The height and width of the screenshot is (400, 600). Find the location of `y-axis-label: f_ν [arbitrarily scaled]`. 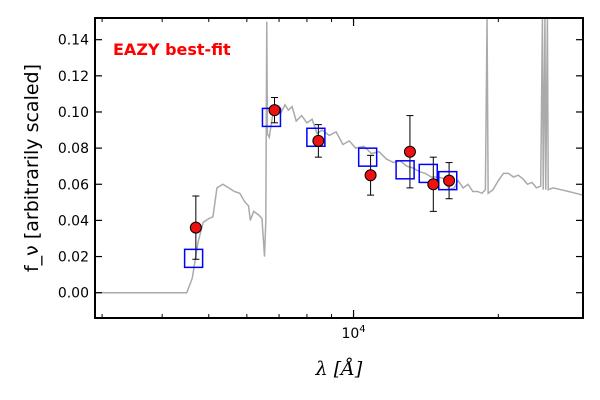

y-axis-label: f_ν [arbitrarily scaled] is located at coordinates (32, 168).